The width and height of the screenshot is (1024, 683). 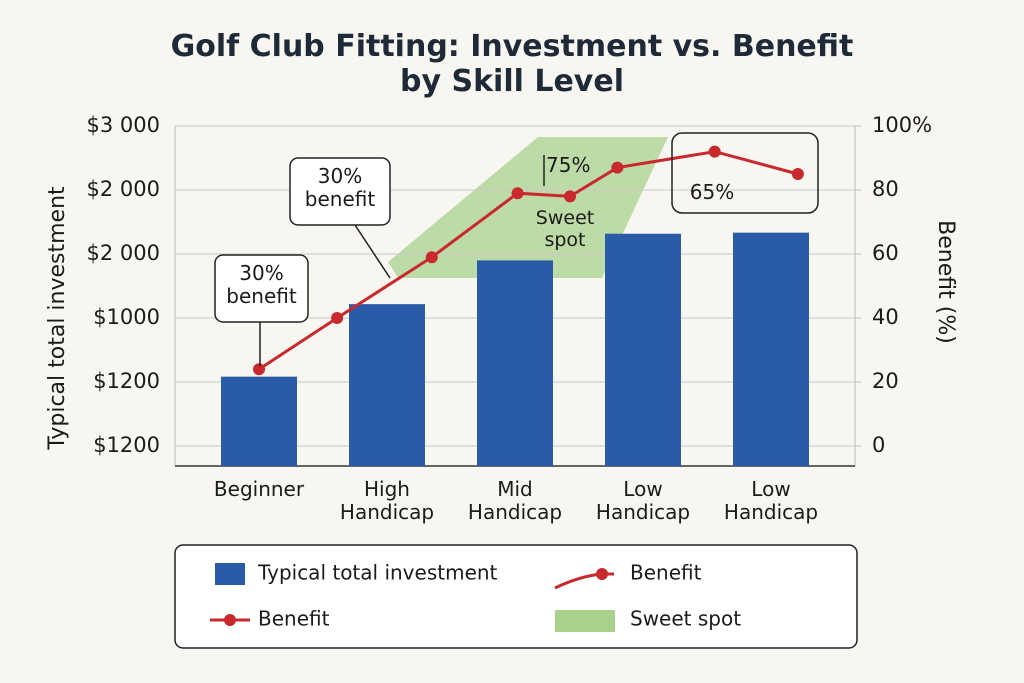 I want to click on sweet-spot-region, so click(x=528, y=207).